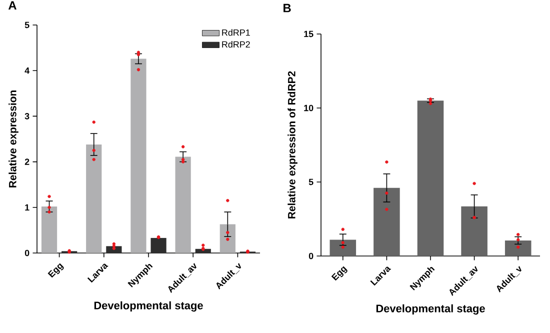  I want to click on y-tick-label: 3, so click(27, 116).